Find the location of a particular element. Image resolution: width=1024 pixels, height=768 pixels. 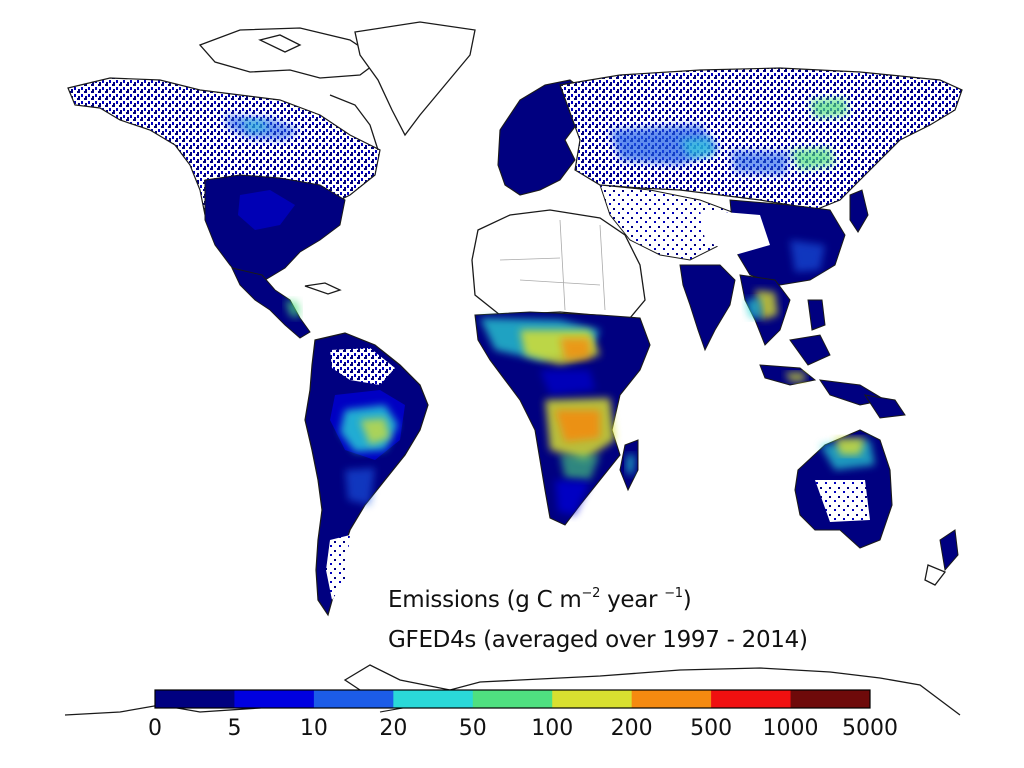

colorbar-tick-label: 5 is located at coordinates (234, 728).